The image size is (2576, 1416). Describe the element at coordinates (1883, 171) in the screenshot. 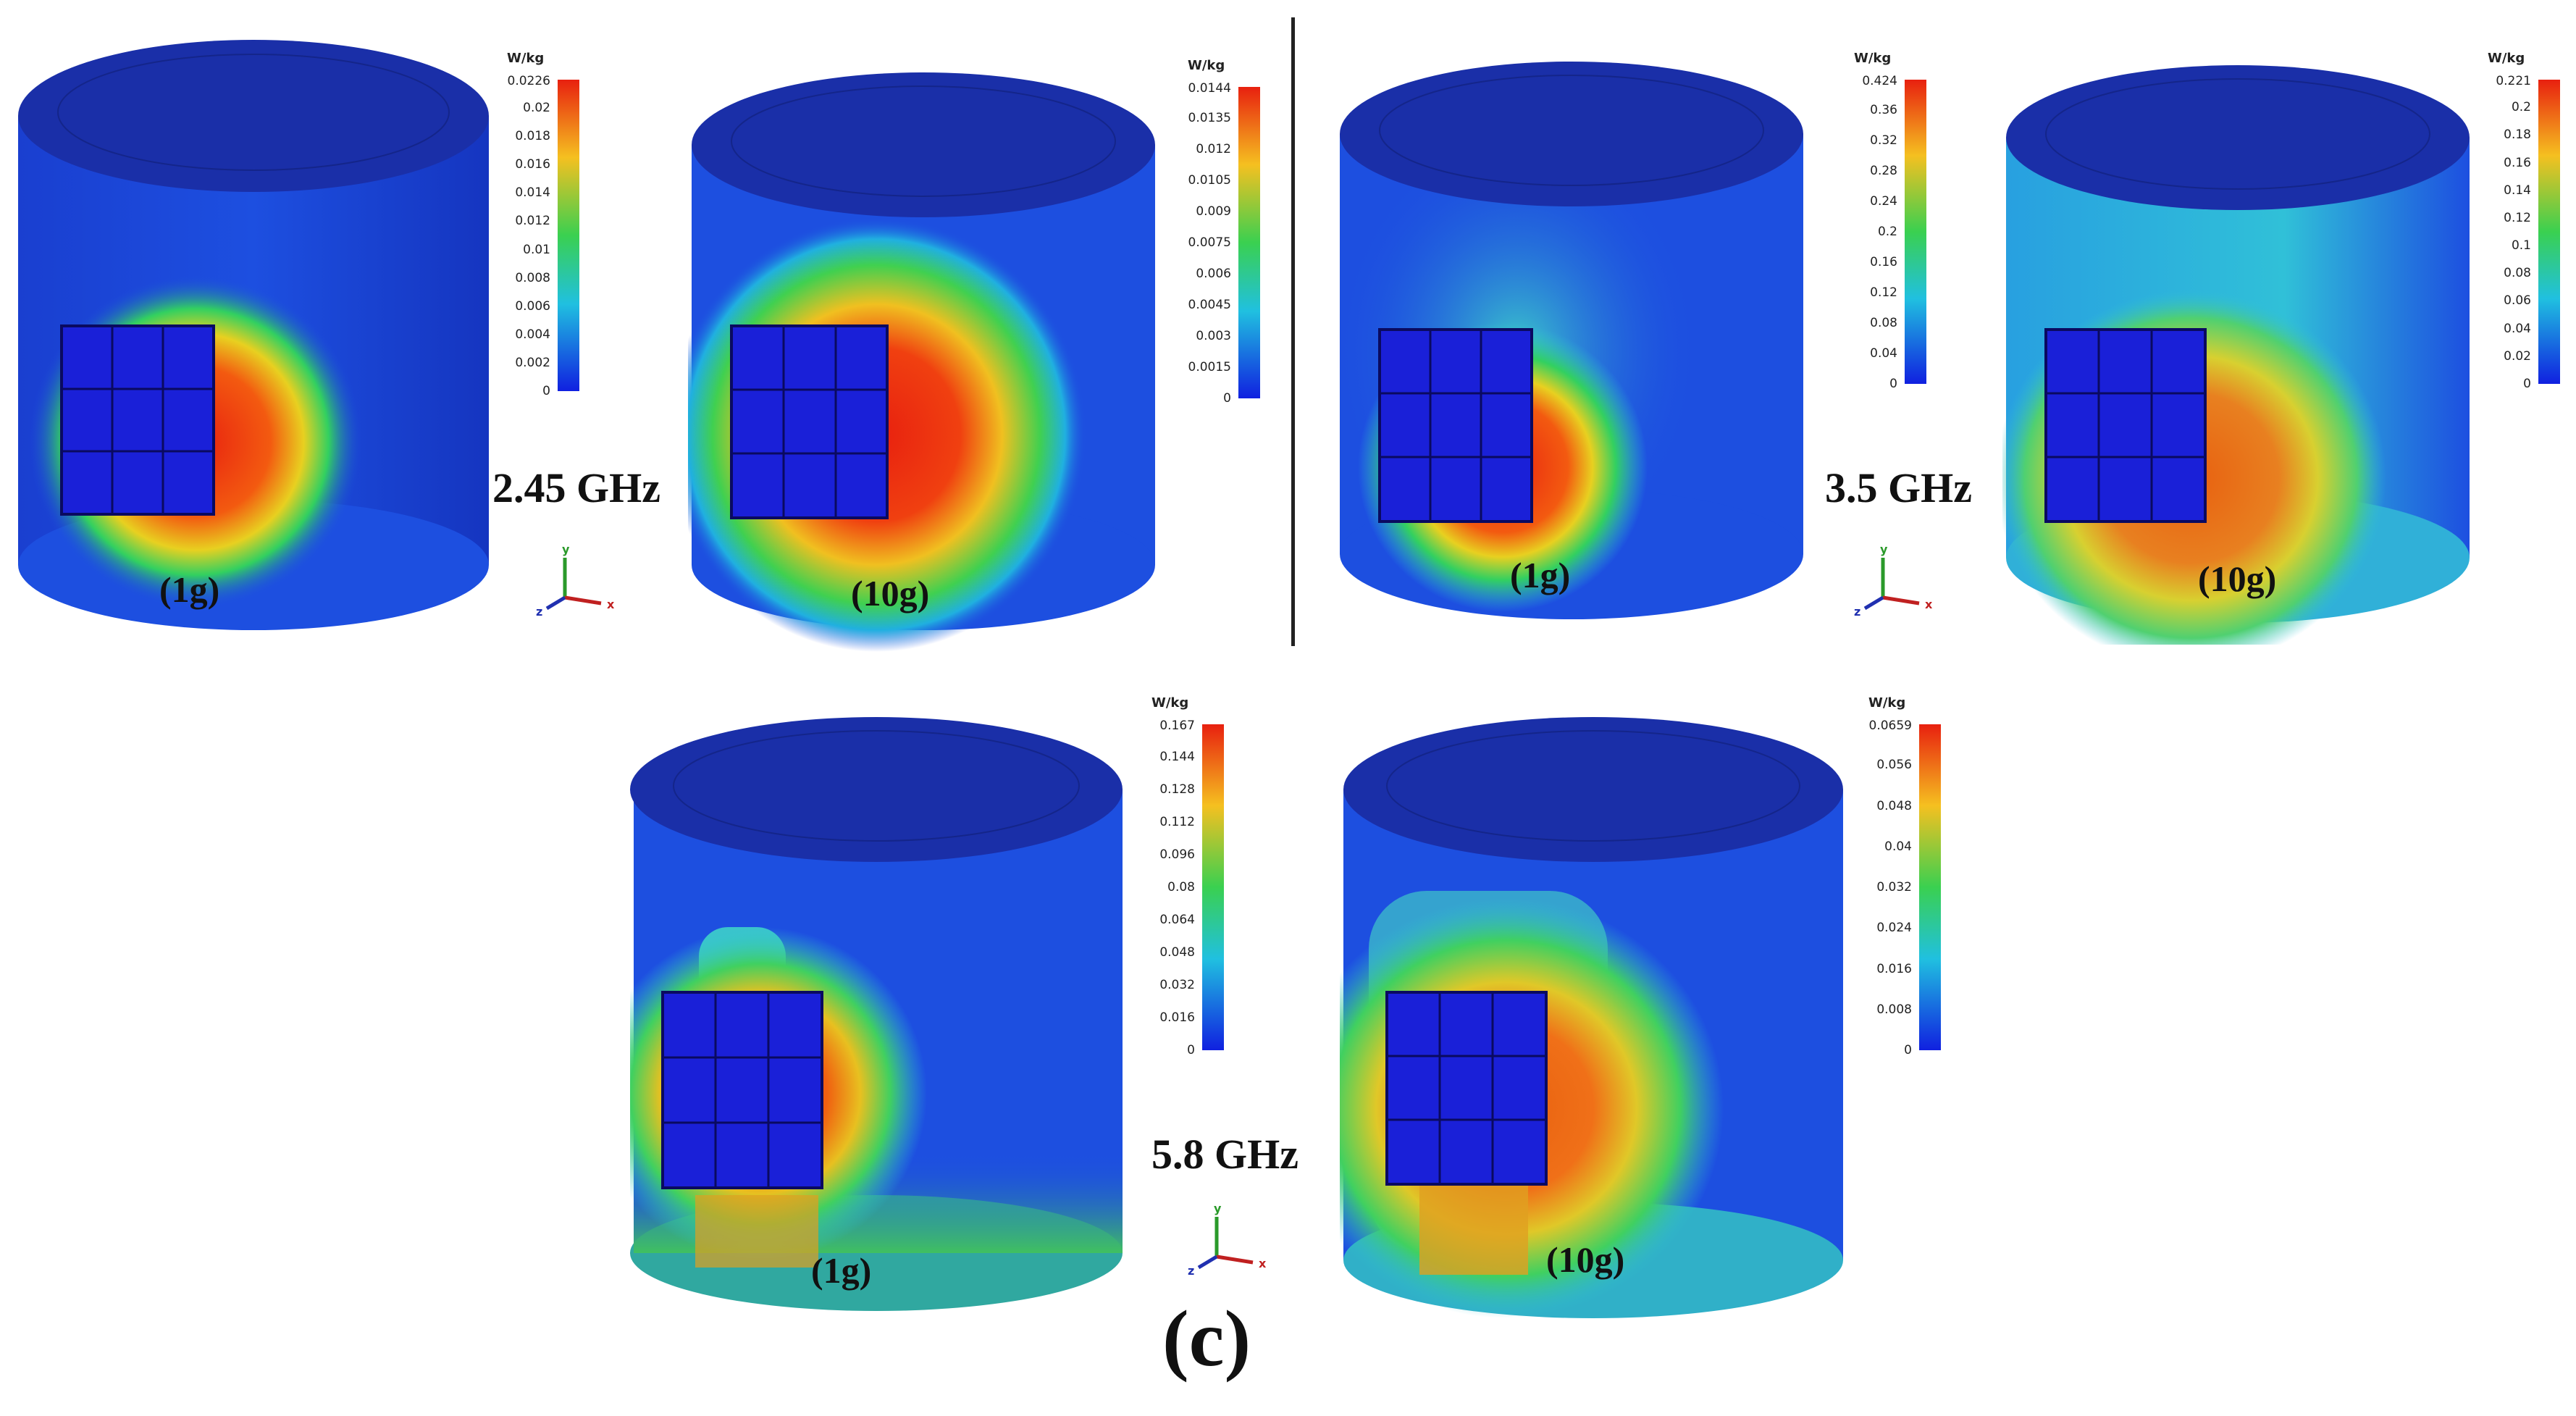

I see `colorbar-tick: 0.28` at that location.